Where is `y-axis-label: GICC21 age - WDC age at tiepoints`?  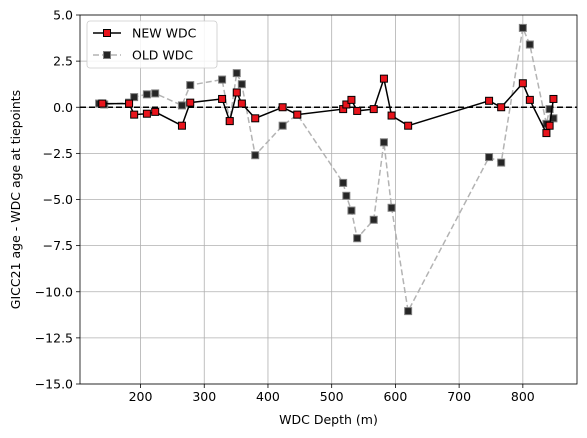 y-axis-label: GICC21 age - WDC age at tiepoints is located at coordinates (15, 199).